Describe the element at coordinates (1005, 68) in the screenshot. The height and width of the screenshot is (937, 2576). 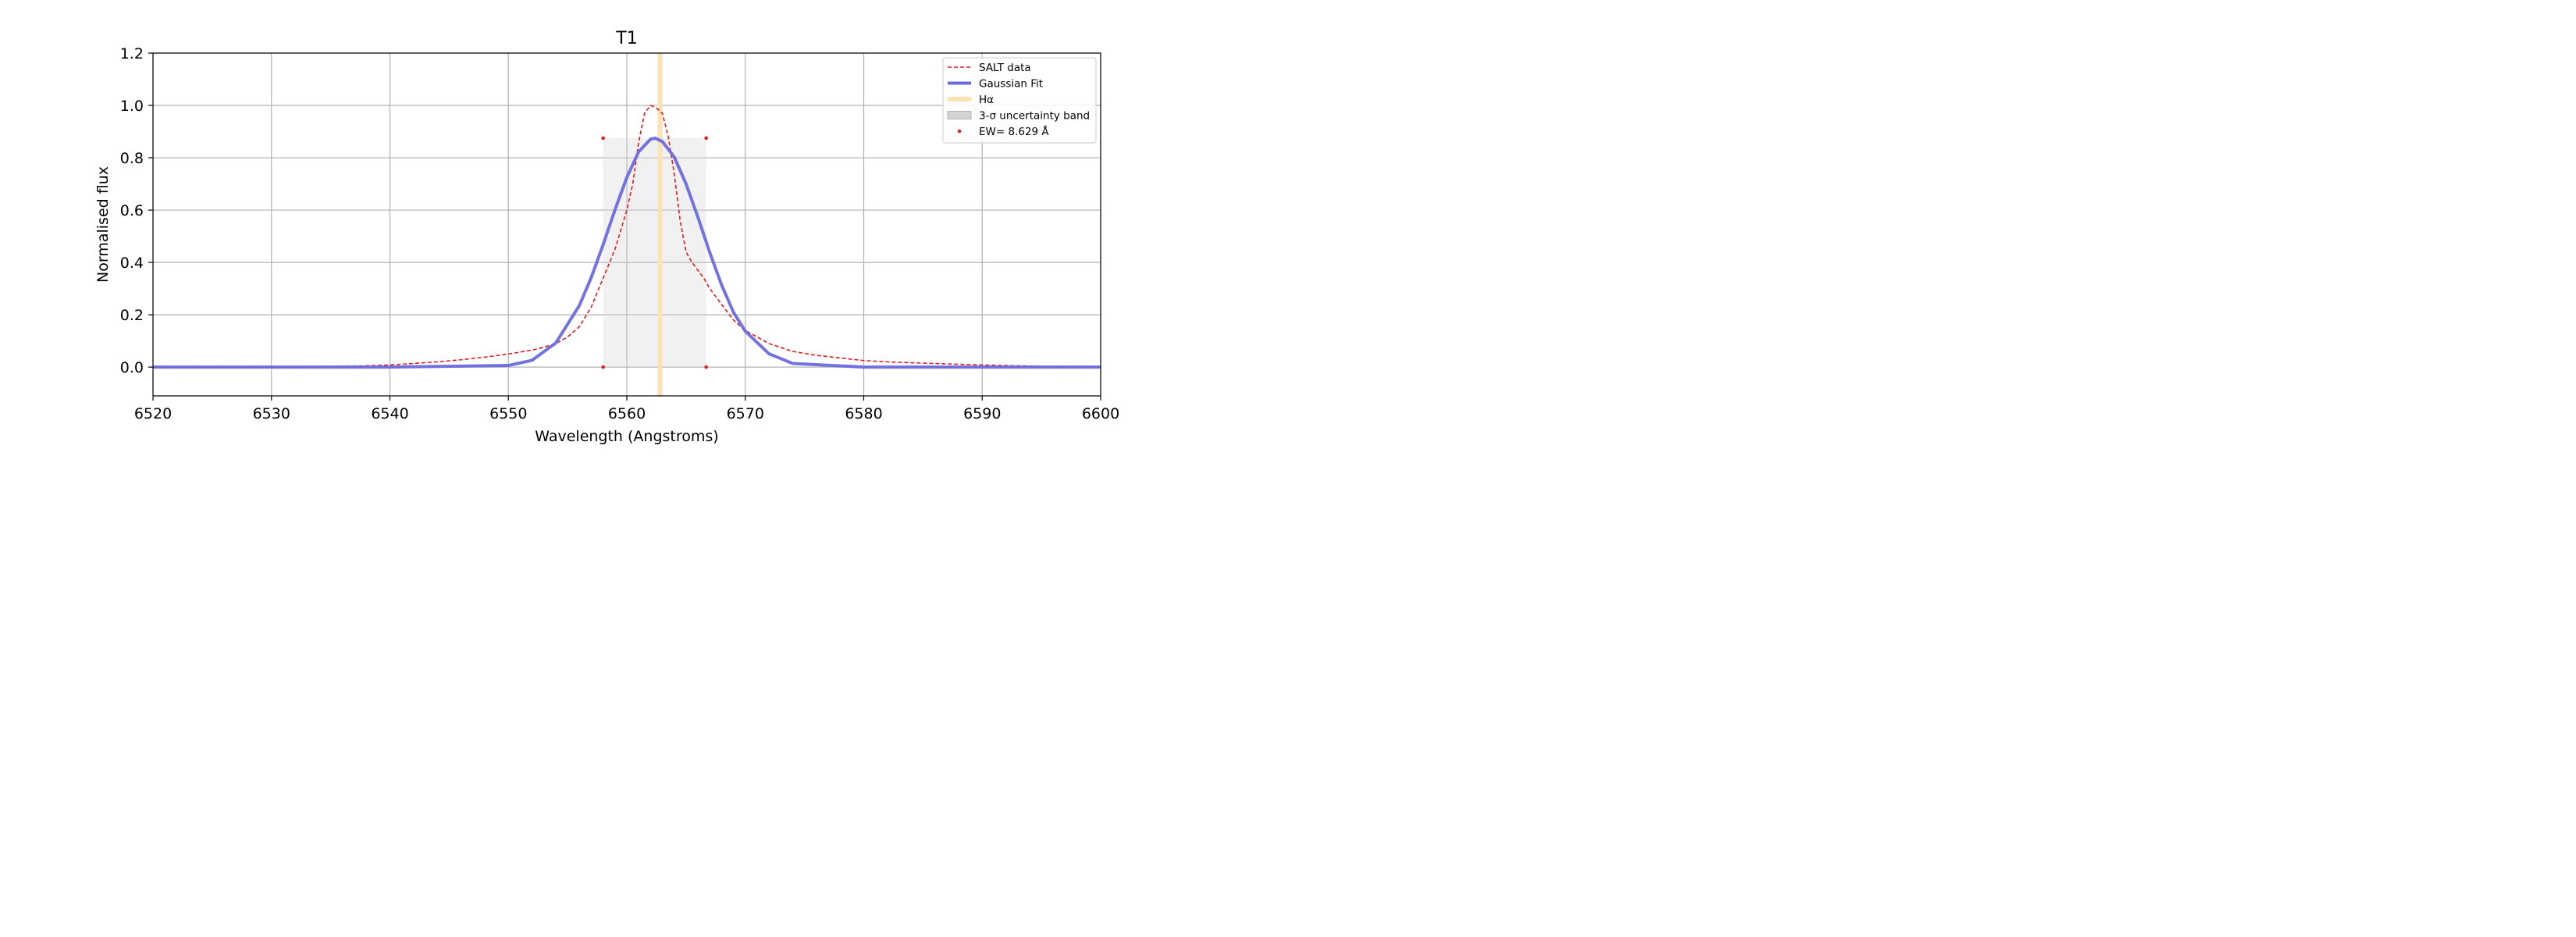
I see `legend-label: SALT data` at that location.